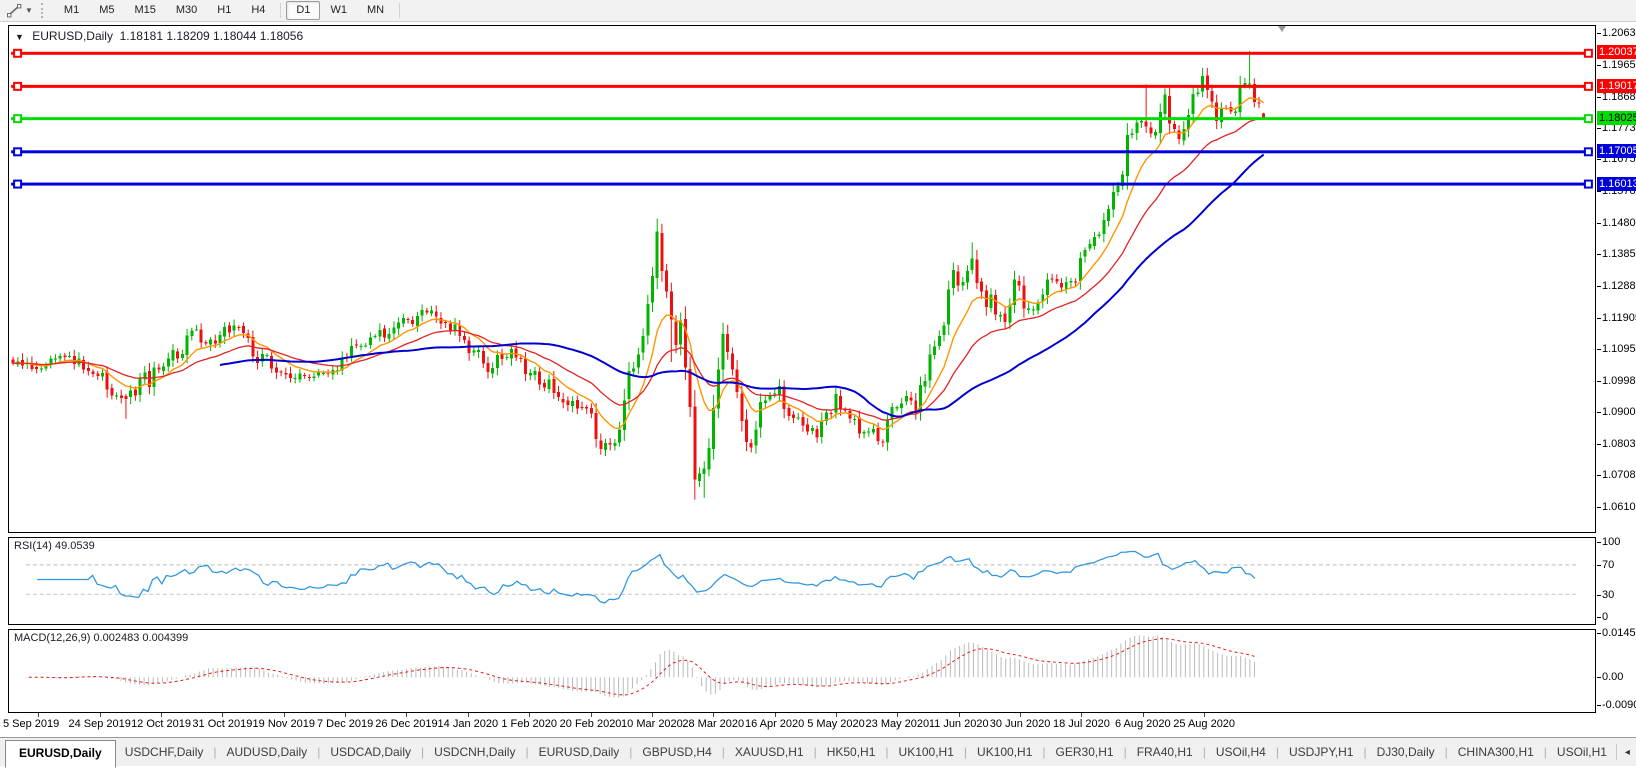 The image size is (1636, 768). I want to click on tab-usdjpy-h1: USDJPY,H1, so click(1321, 752).